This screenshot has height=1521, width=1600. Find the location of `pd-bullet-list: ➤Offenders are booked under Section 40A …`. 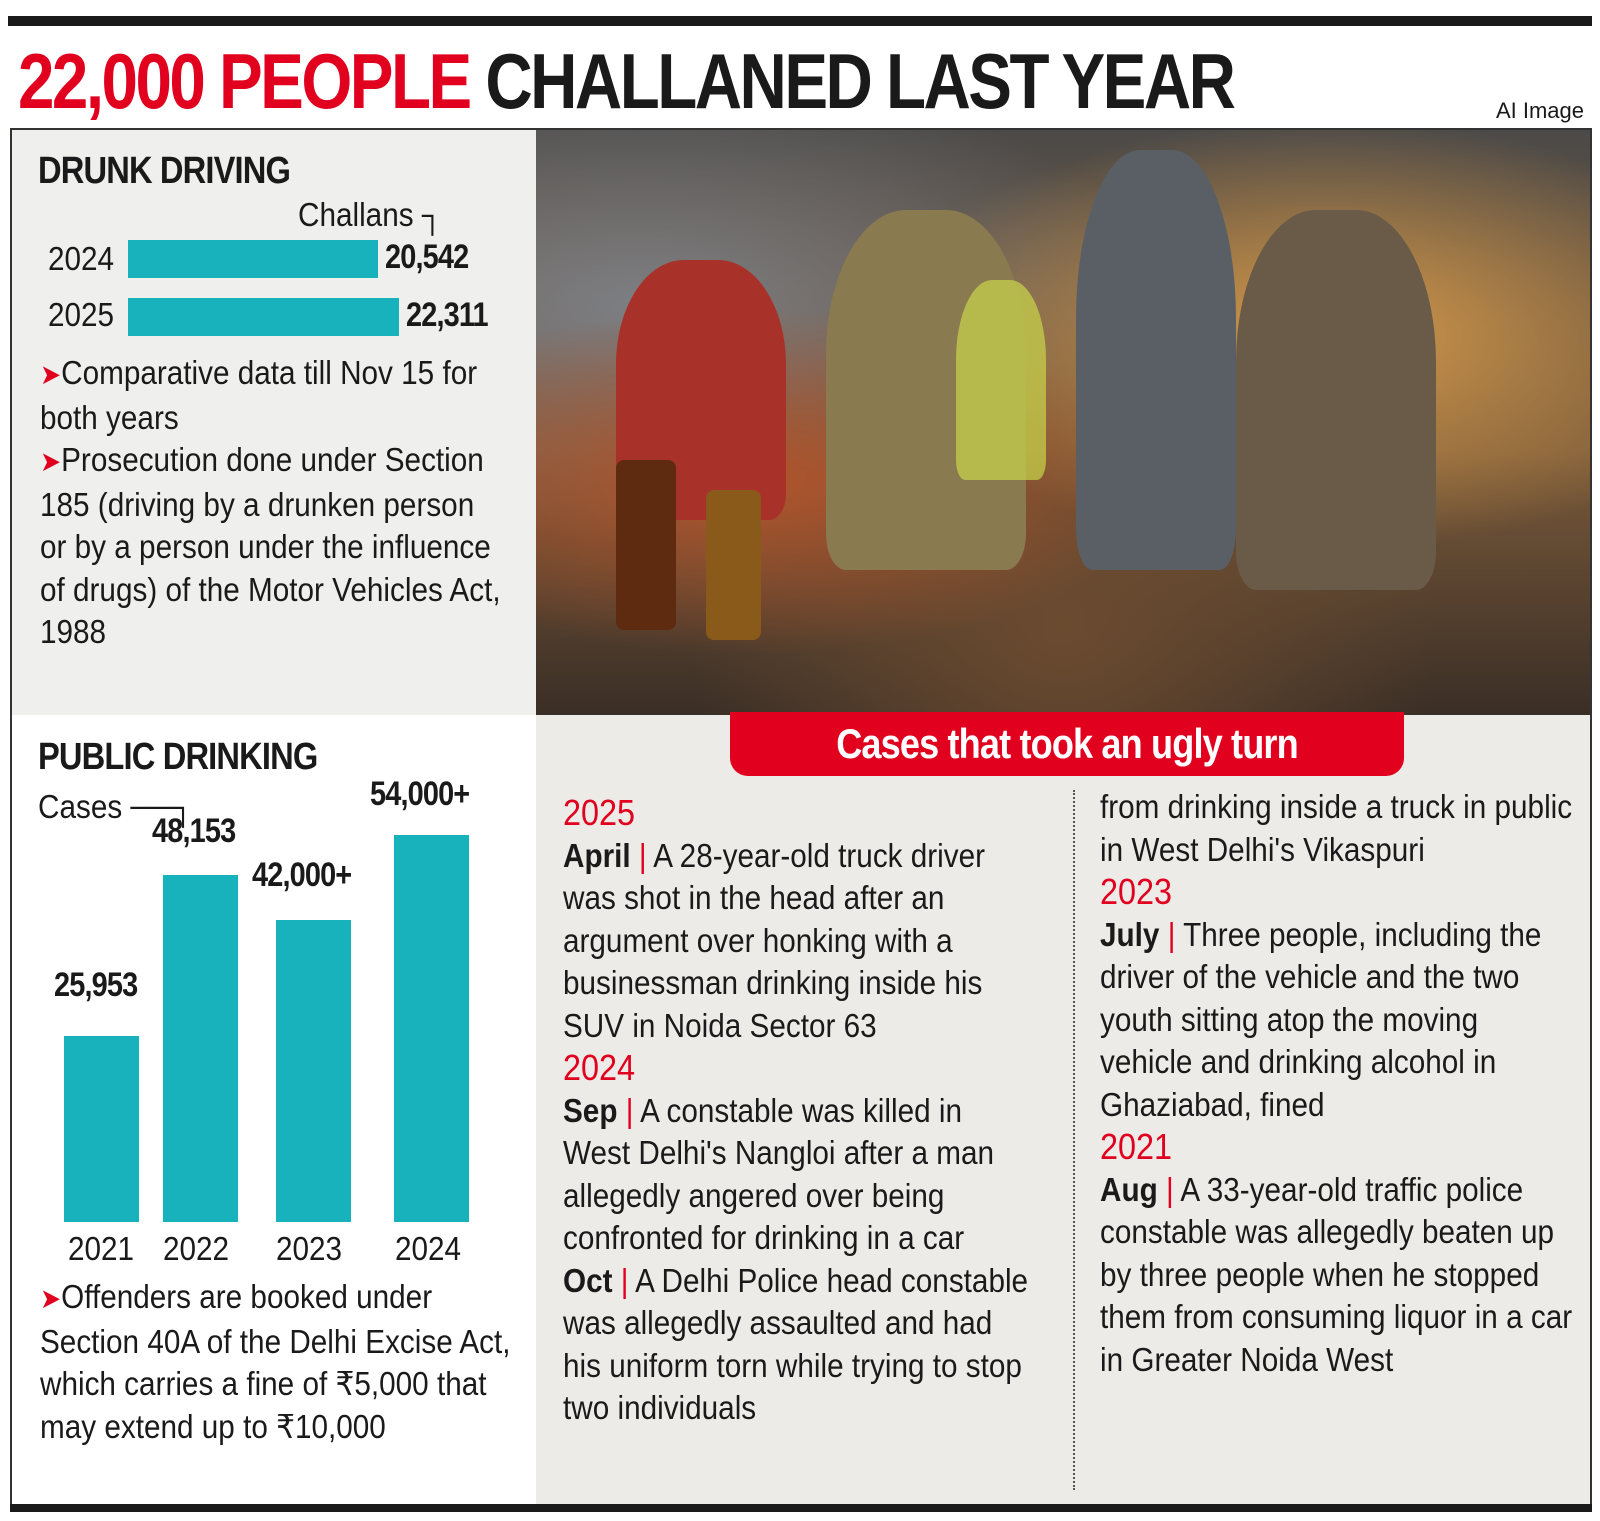

pd-bullet-list: ➤Offenders are booked under Section 40A … is located at coordinates (276, 1362).